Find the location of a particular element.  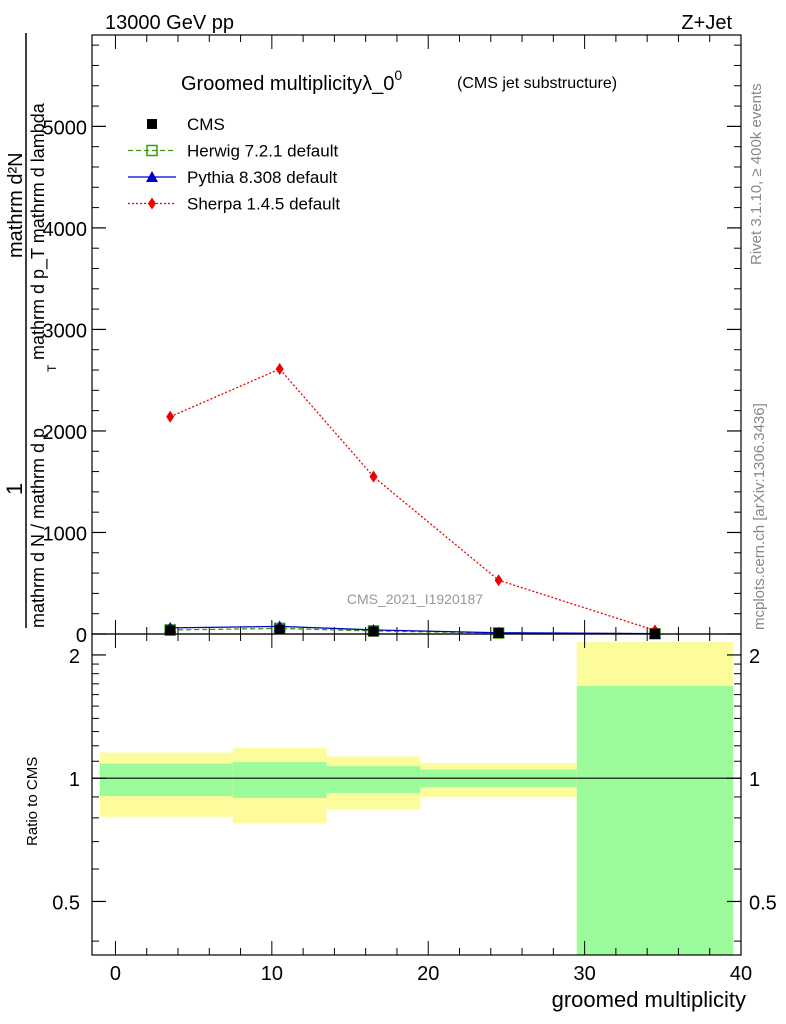

ratio-y-tick-label: 1 is located at coordinates (74, 780).